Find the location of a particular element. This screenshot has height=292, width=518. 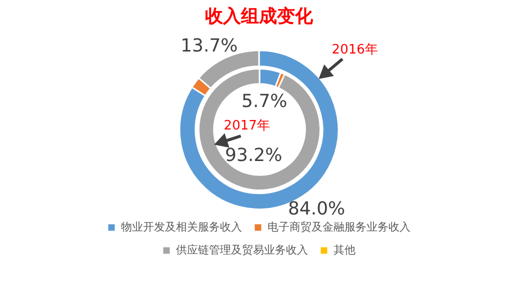

slice-label: 2016年 is located at coordinates (355, 50).